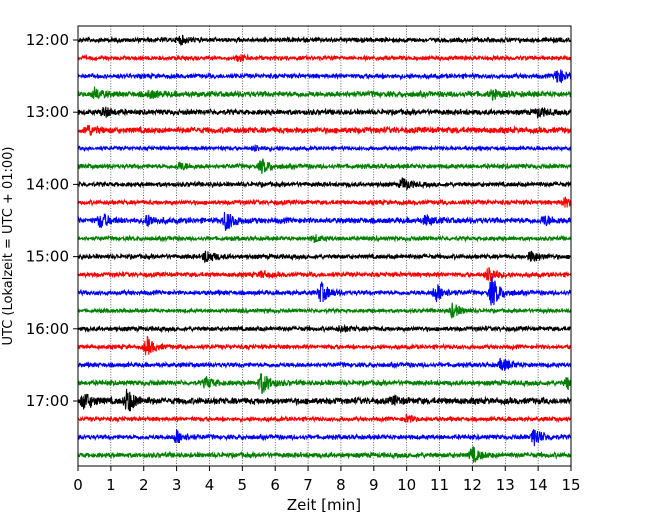 The height and width of the screenshot is (520, 650). Describe the element at coordinates (177, 485) in the screenshot. I see `x-tick-label: 3` at that location.